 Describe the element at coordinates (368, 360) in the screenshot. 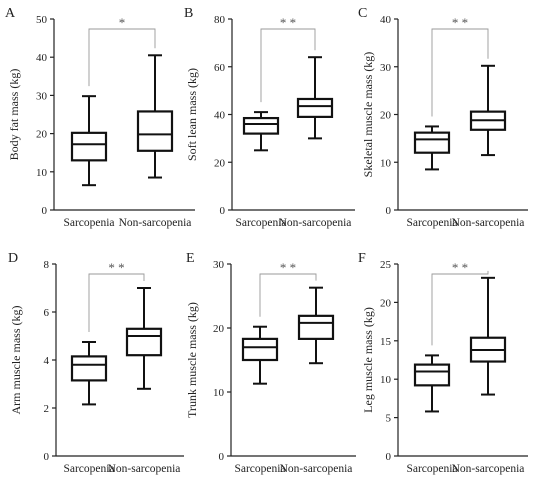

I see `y-axis-label: Leg muscle mass (kg)` at that location.